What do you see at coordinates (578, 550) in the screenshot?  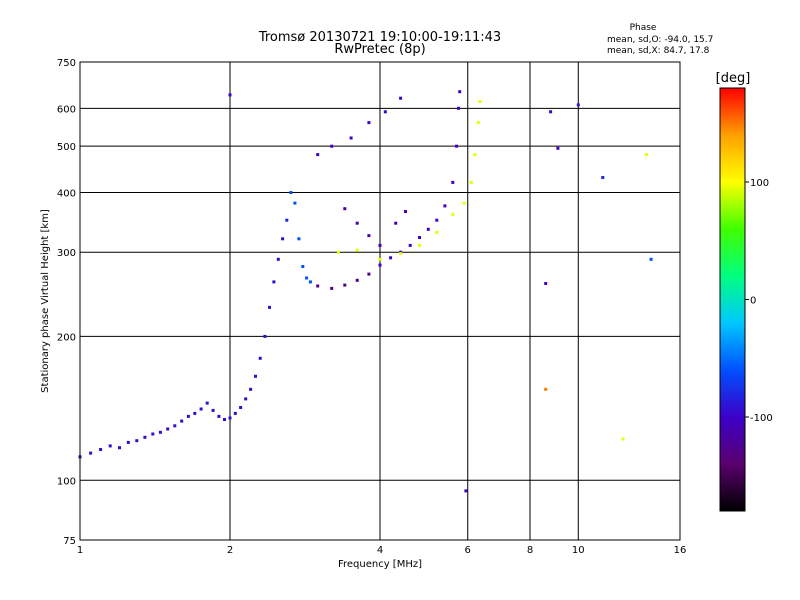 I see `x-tick-label: 10` at bounding box center [578, 550].